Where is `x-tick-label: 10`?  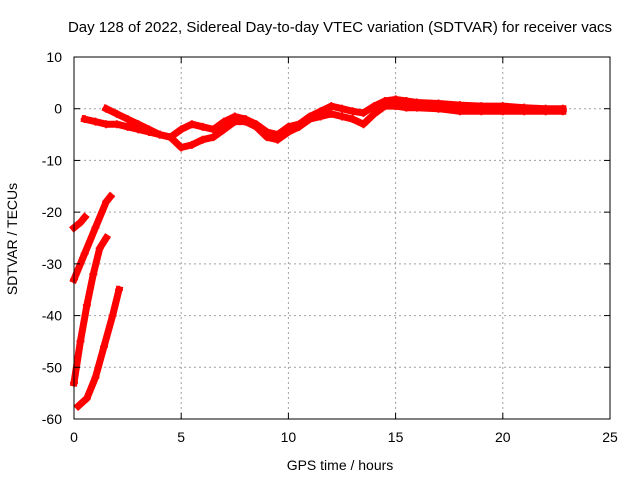 x-tick-label: 10 is located at coordinates (289, 437).